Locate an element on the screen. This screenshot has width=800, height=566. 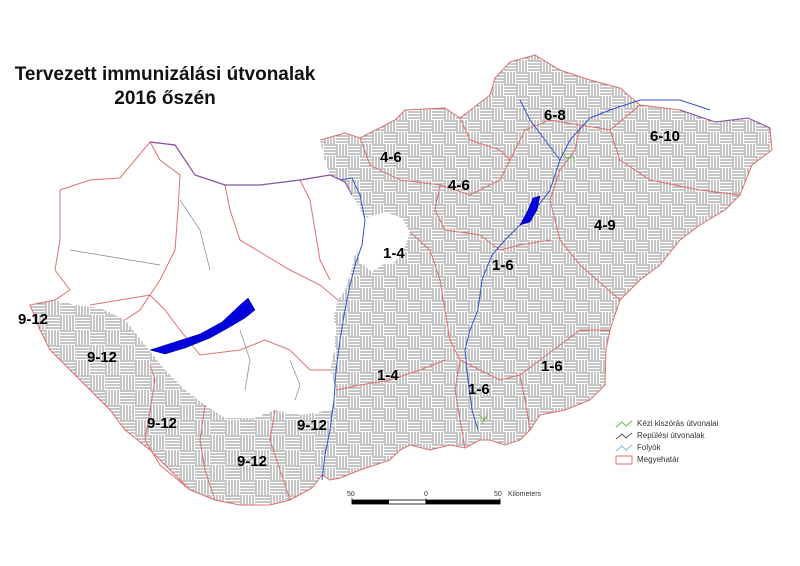
manual-route-swatch-icon is located at coordinates (624, 423).